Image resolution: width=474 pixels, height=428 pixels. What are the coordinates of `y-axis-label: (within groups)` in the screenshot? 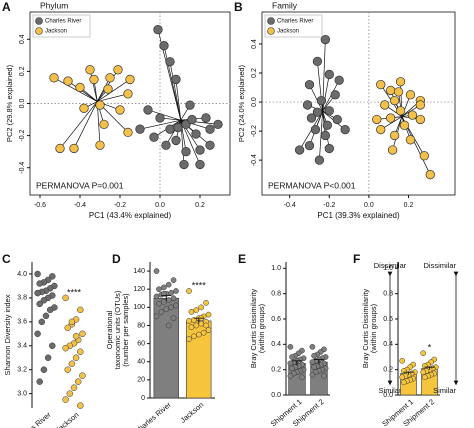 It's located at (261, 328).